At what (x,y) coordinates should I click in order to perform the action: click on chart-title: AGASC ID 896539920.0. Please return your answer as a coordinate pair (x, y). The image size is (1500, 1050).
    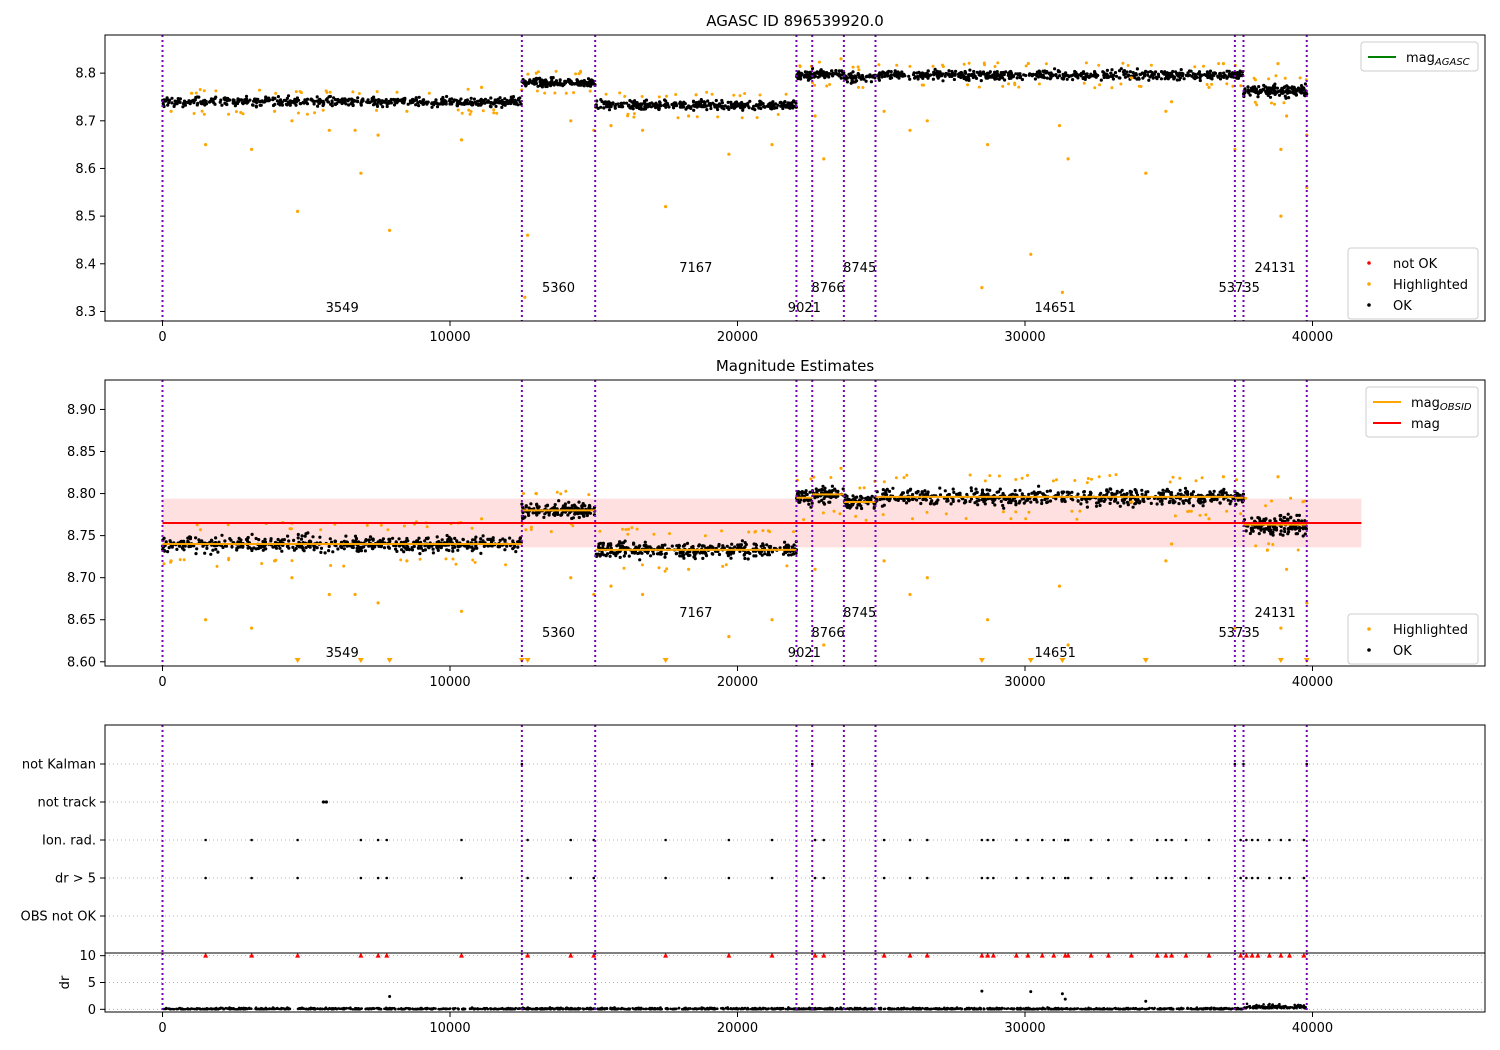
    Looking at the image, I should click on (795, 21).